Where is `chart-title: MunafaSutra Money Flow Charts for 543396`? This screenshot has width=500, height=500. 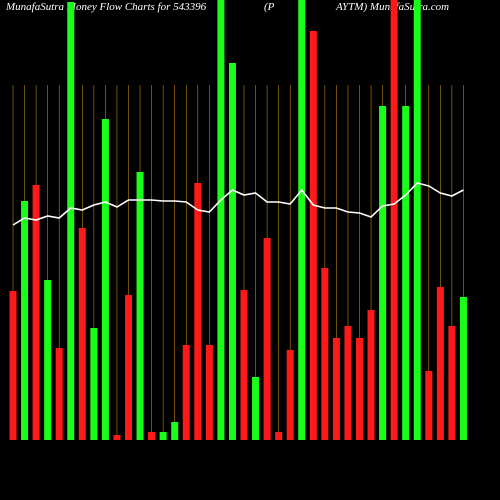 chart-title: MunafaSutra Money Flow Charts for 543396 is located at coordinates (106, 7).